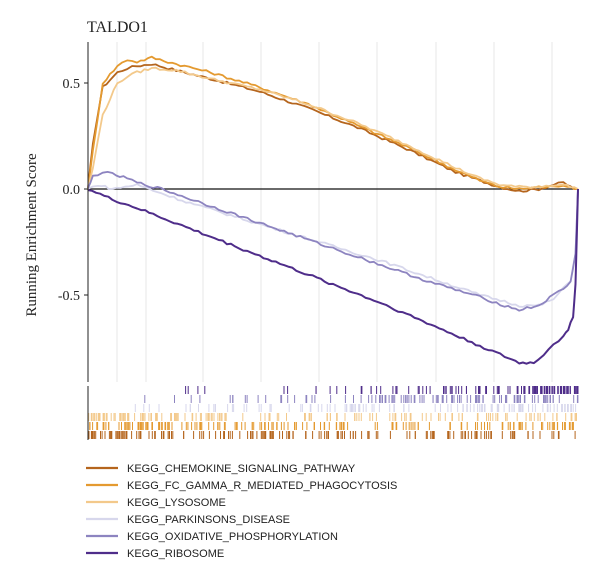  I want to click on legend-label: KEGG_PARKINSONS_DISEASE, so click(208, 520).